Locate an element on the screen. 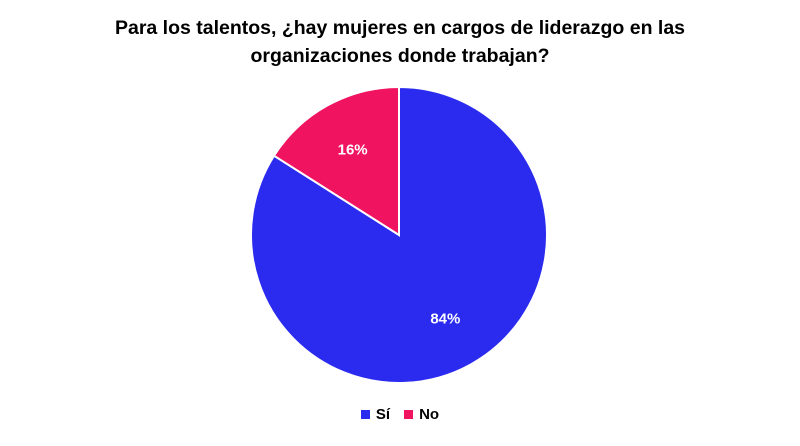 The width and height of the screenshot is (800, 446). legend-item-no: No is located at coordinates (421, 414).